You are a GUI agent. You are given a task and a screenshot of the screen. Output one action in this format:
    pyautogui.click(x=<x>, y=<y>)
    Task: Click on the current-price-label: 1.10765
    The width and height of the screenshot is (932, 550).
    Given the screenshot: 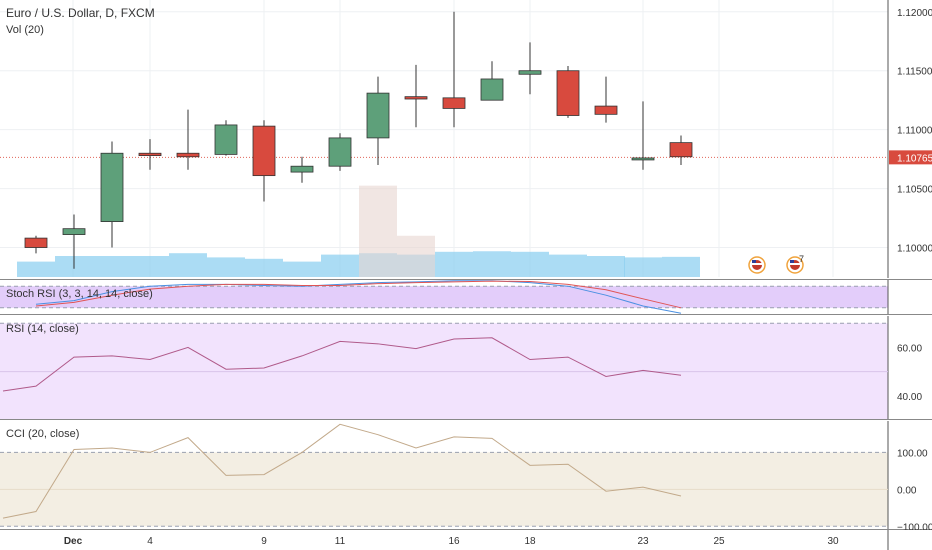 What is the action you would take?
    pyautogui.click(x=914, y=158)
    